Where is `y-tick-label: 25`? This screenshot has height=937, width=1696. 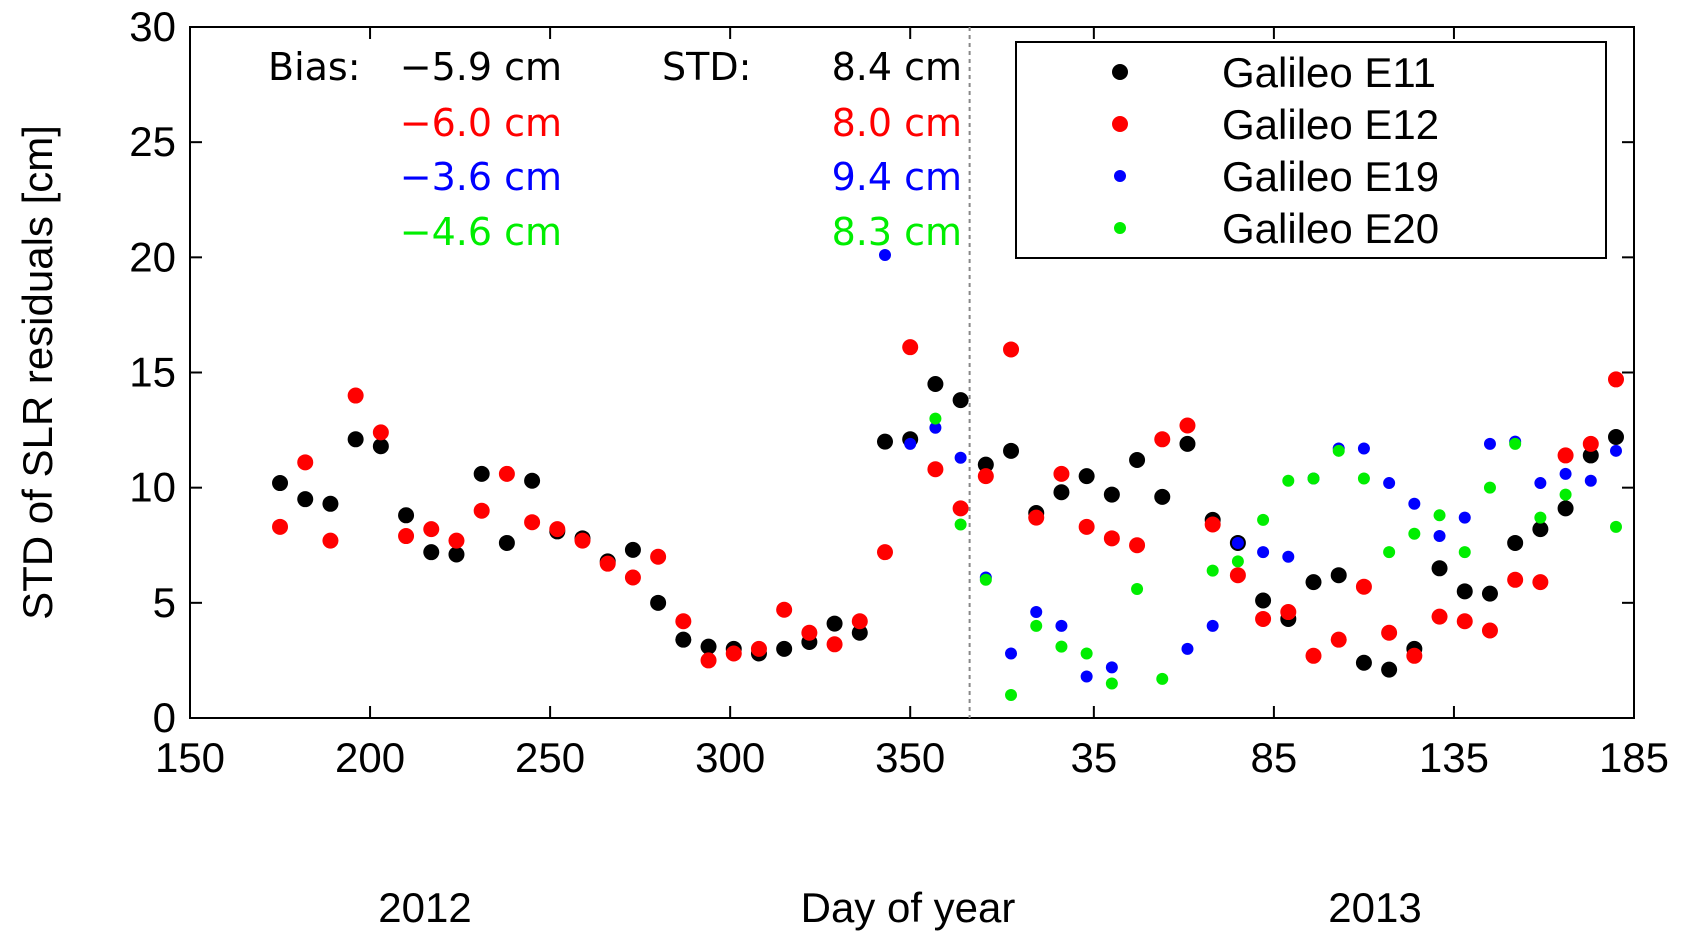
y-tick-label: 25 is located at coordinates (152, 141).